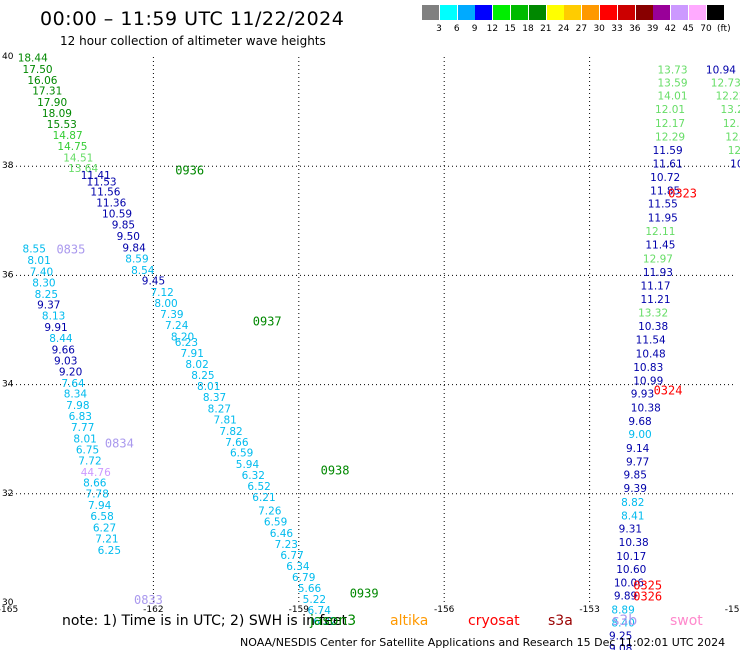 The image size is (740, 650). Describe the element at coordinates (77, 406) in the screenshot. I see `swh-value: 7.98` at that location.